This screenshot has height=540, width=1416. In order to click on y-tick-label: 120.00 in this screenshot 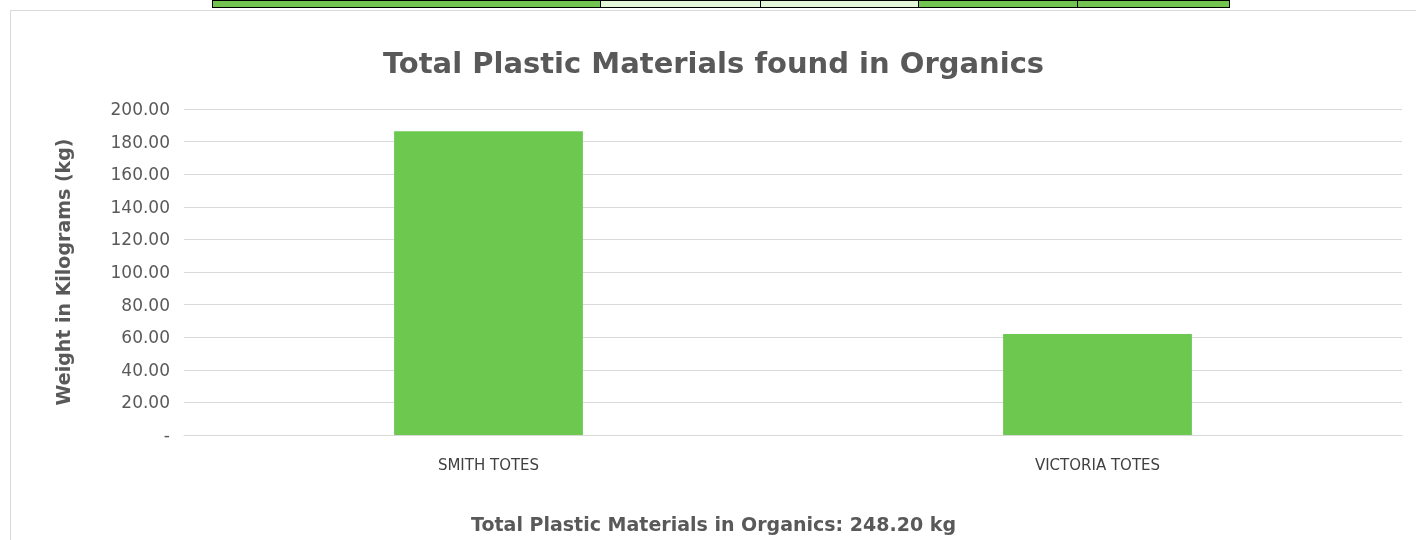, I will do `click(140, 239)`.